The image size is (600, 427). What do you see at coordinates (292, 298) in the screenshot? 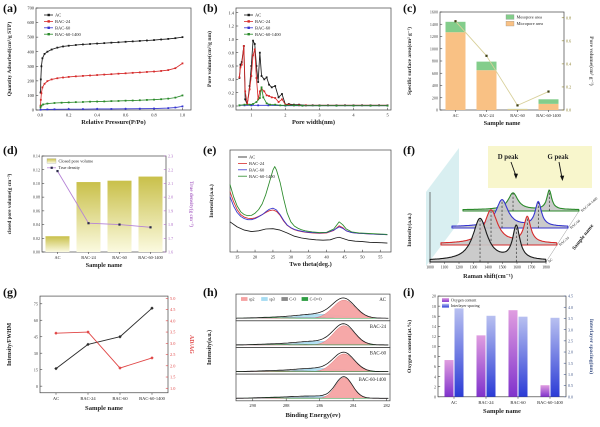
I see `svg-text: C-O` at bounding box center [292, 298].